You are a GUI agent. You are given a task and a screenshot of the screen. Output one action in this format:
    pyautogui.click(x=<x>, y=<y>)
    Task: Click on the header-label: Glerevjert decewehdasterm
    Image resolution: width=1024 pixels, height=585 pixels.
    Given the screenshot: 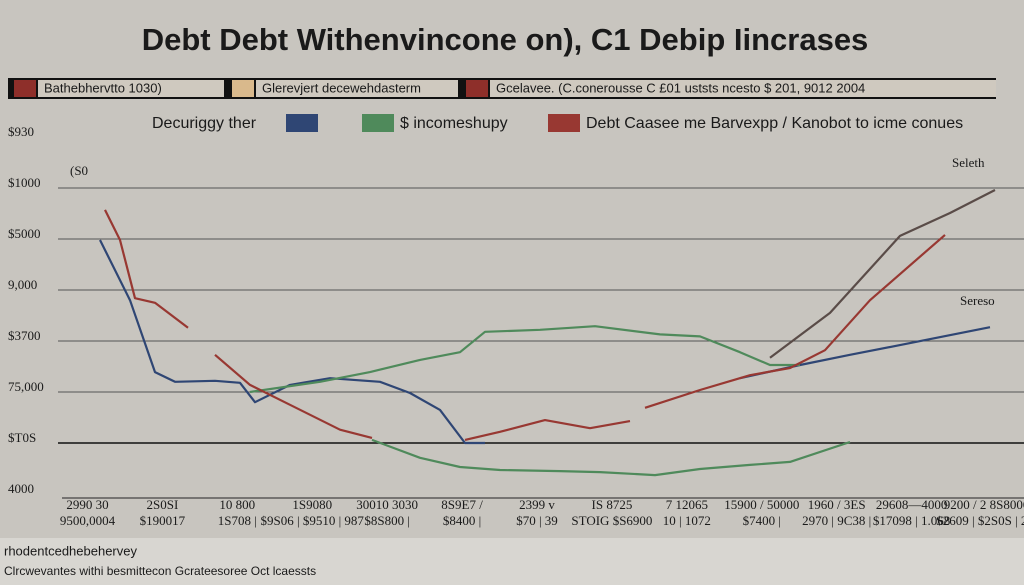 What is the action you would take?
    pyautogui.click(x=341, y=87)
    